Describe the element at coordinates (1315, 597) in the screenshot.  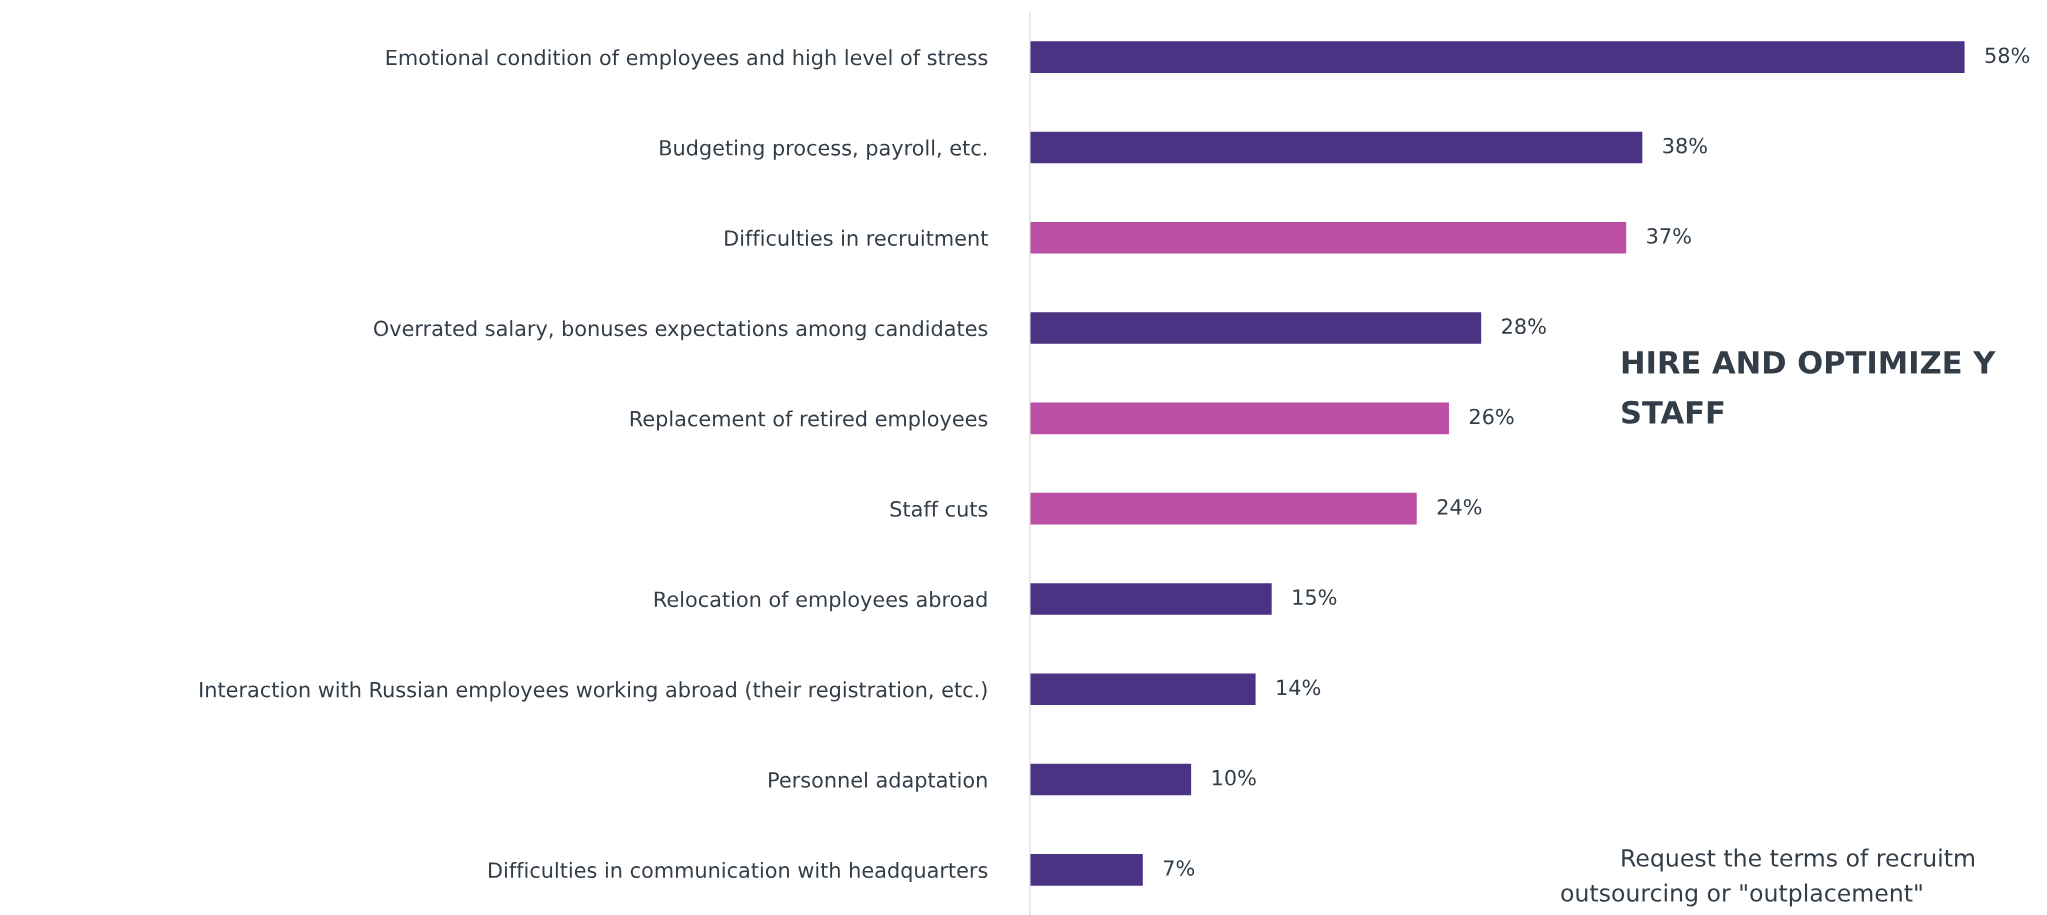
I see `data-label: 15%` at that location.